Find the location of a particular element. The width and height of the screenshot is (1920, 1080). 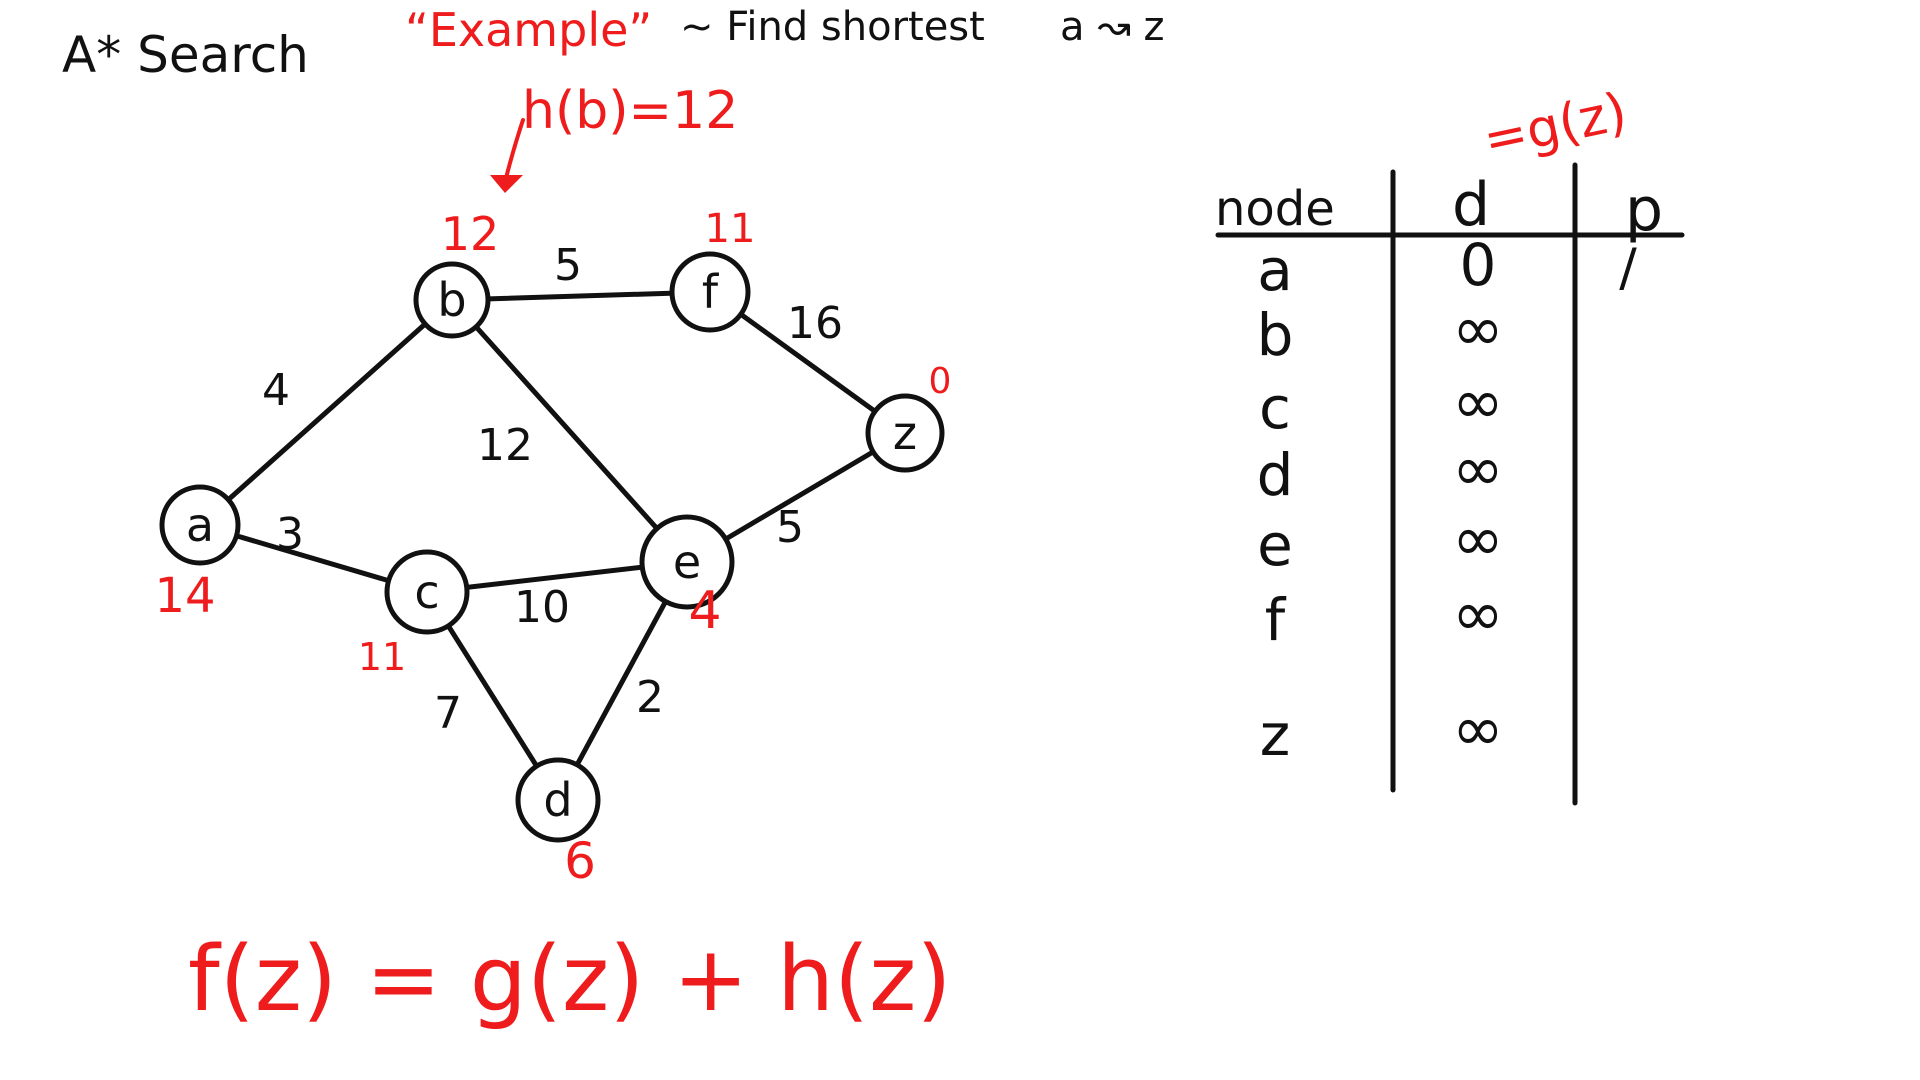

node-label-a: a is located at coordinates (200, 525).